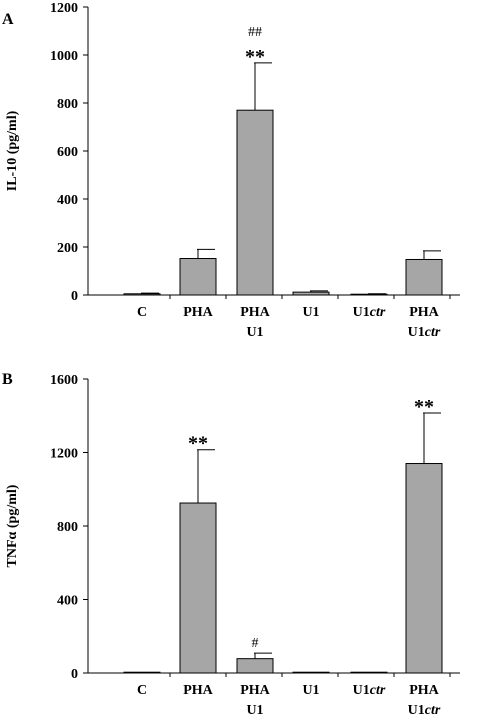 This screenshot has height=718, width=488. I want to click on panel-a-category-label: U1ctr, so click(369, 312).